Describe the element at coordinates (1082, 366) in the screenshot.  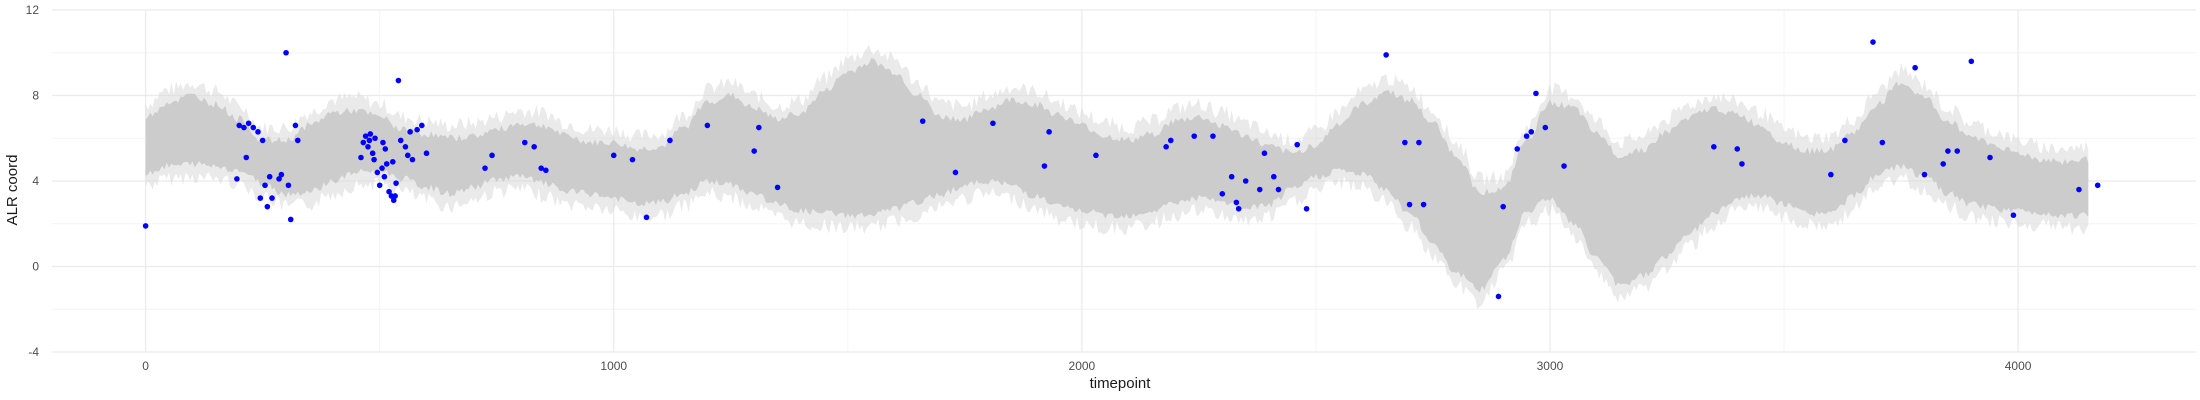
I see `x-tick-label: 2000` at that location.